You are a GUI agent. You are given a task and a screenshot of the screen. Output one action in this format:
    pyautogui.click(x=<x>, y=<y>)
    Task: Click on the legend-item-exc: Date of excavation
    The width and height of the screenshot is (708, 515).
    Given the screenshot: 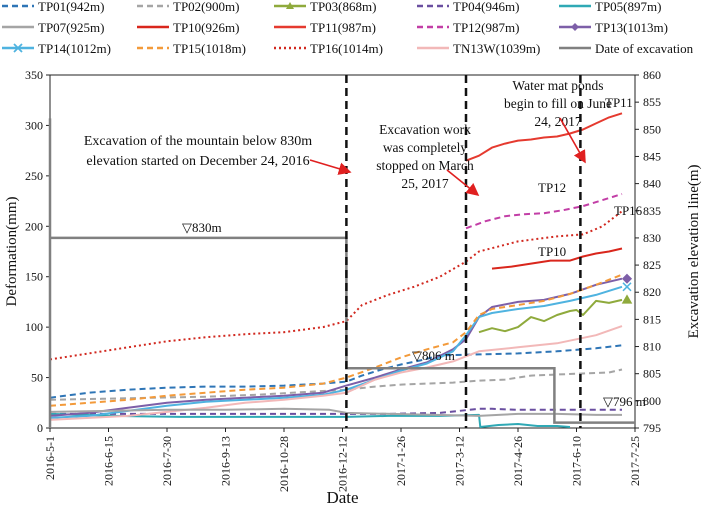 What is the action you would take?
    pyautogui.click(x=626, y=48)
    